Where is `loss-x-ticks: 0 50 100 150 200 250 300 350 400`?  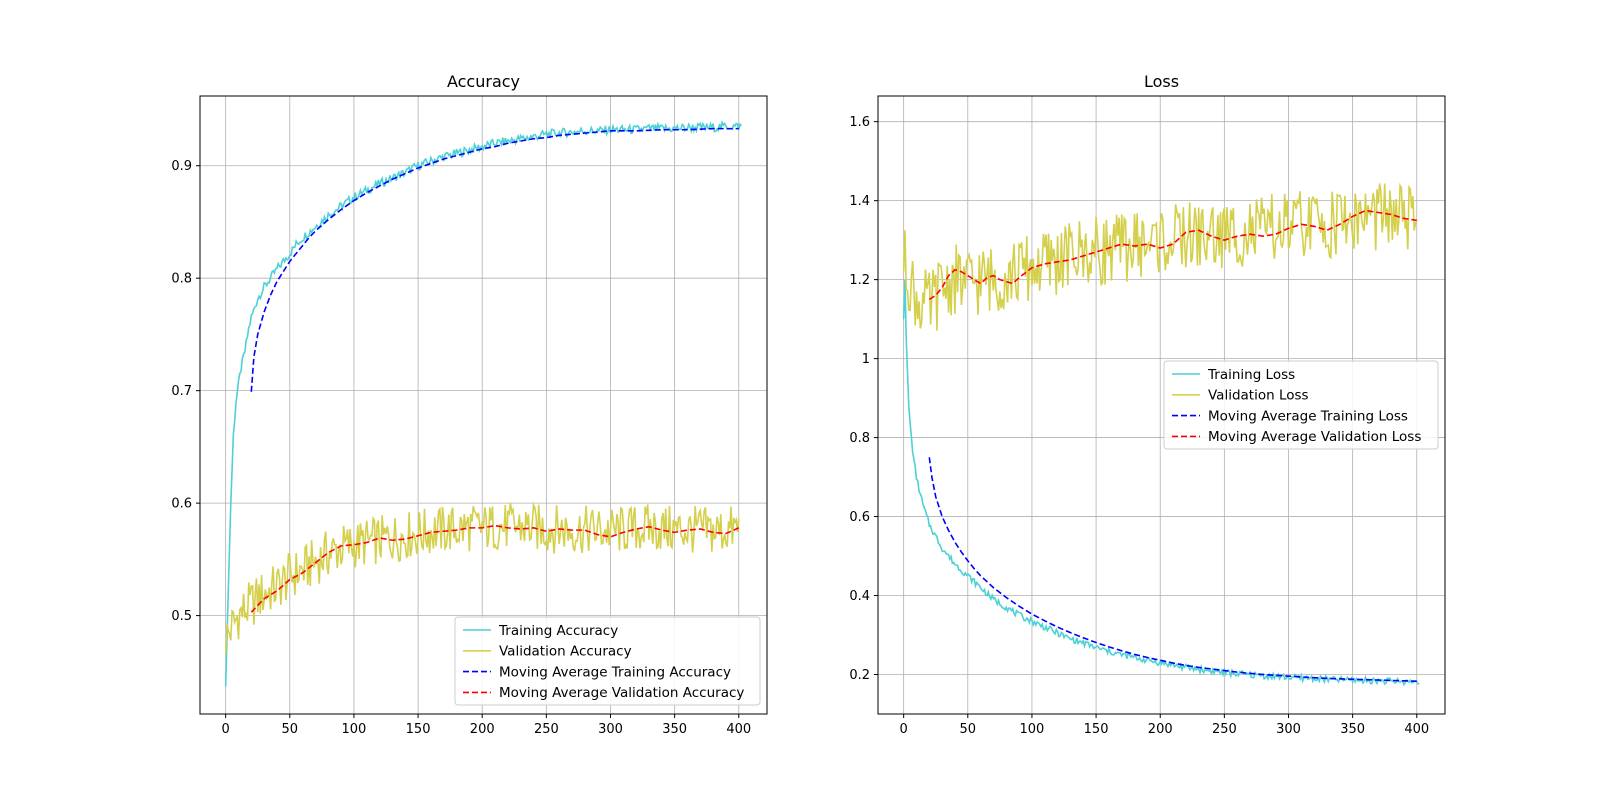
loss-x-ticks: 0 50 100 150 200 250 300 350 400 is located at coordinates (1164, 725).